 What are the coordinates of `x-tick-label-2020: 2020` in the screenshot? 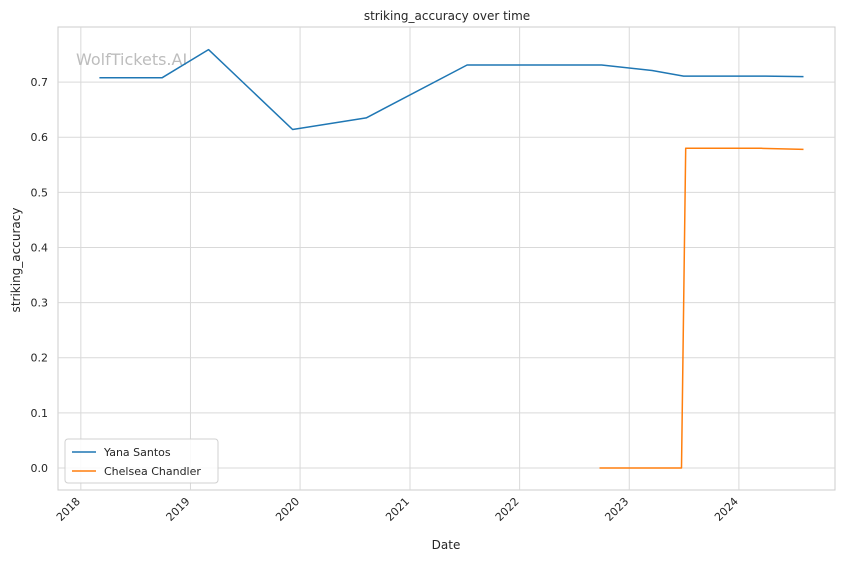 It's located at (287, 509).